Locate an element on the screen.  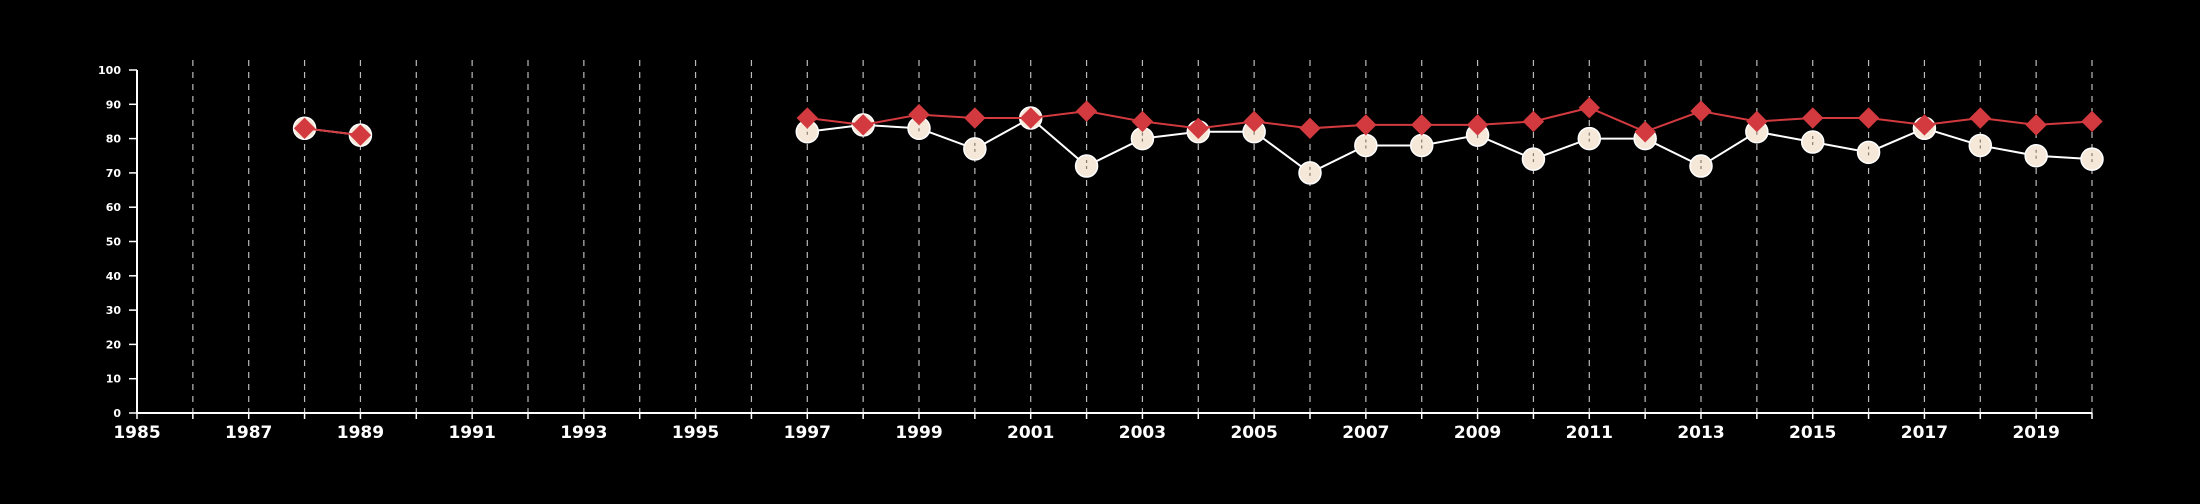
y-tick-label: 60 is located at coordinates (114, 207).